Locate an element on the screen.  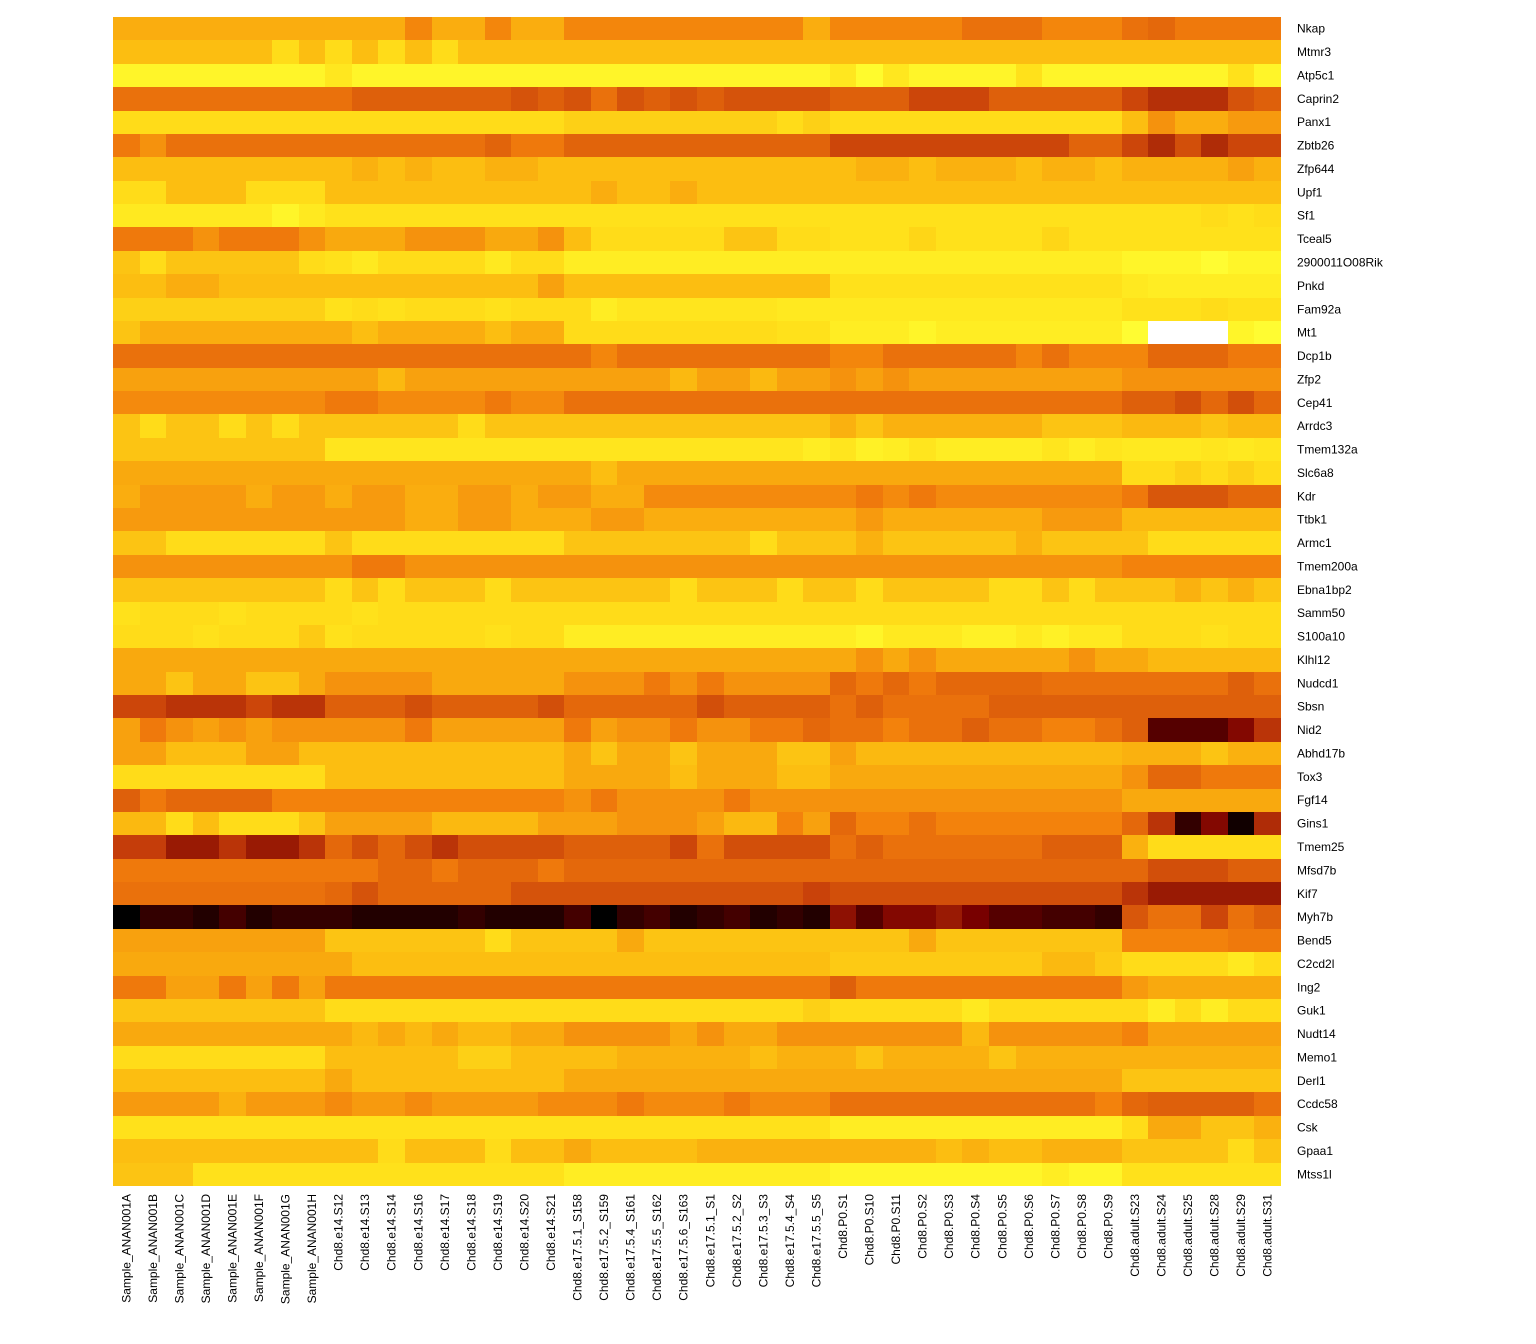
column-label: Chd8.adult.S23 is located at coordinates (1135, 1235).